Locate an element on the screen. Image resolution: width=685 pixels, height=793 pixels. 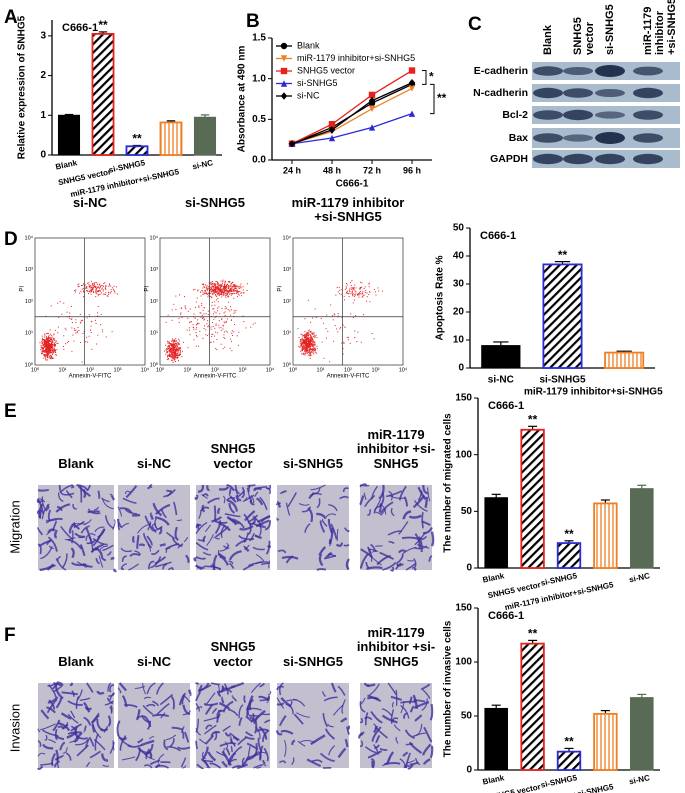
x-tick-label: Blank is located at coordinates (67, 164).